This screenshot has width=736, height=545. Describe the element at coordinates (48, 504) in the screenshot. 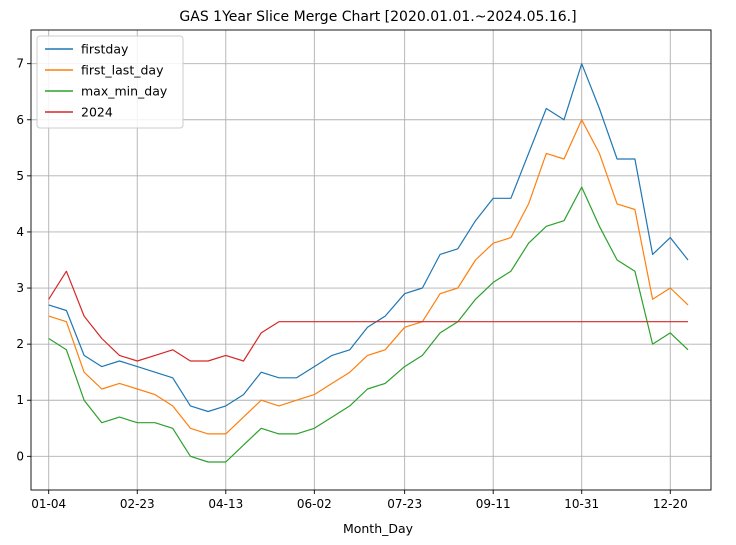

I see `x-tick-label: 01-04` at that location.